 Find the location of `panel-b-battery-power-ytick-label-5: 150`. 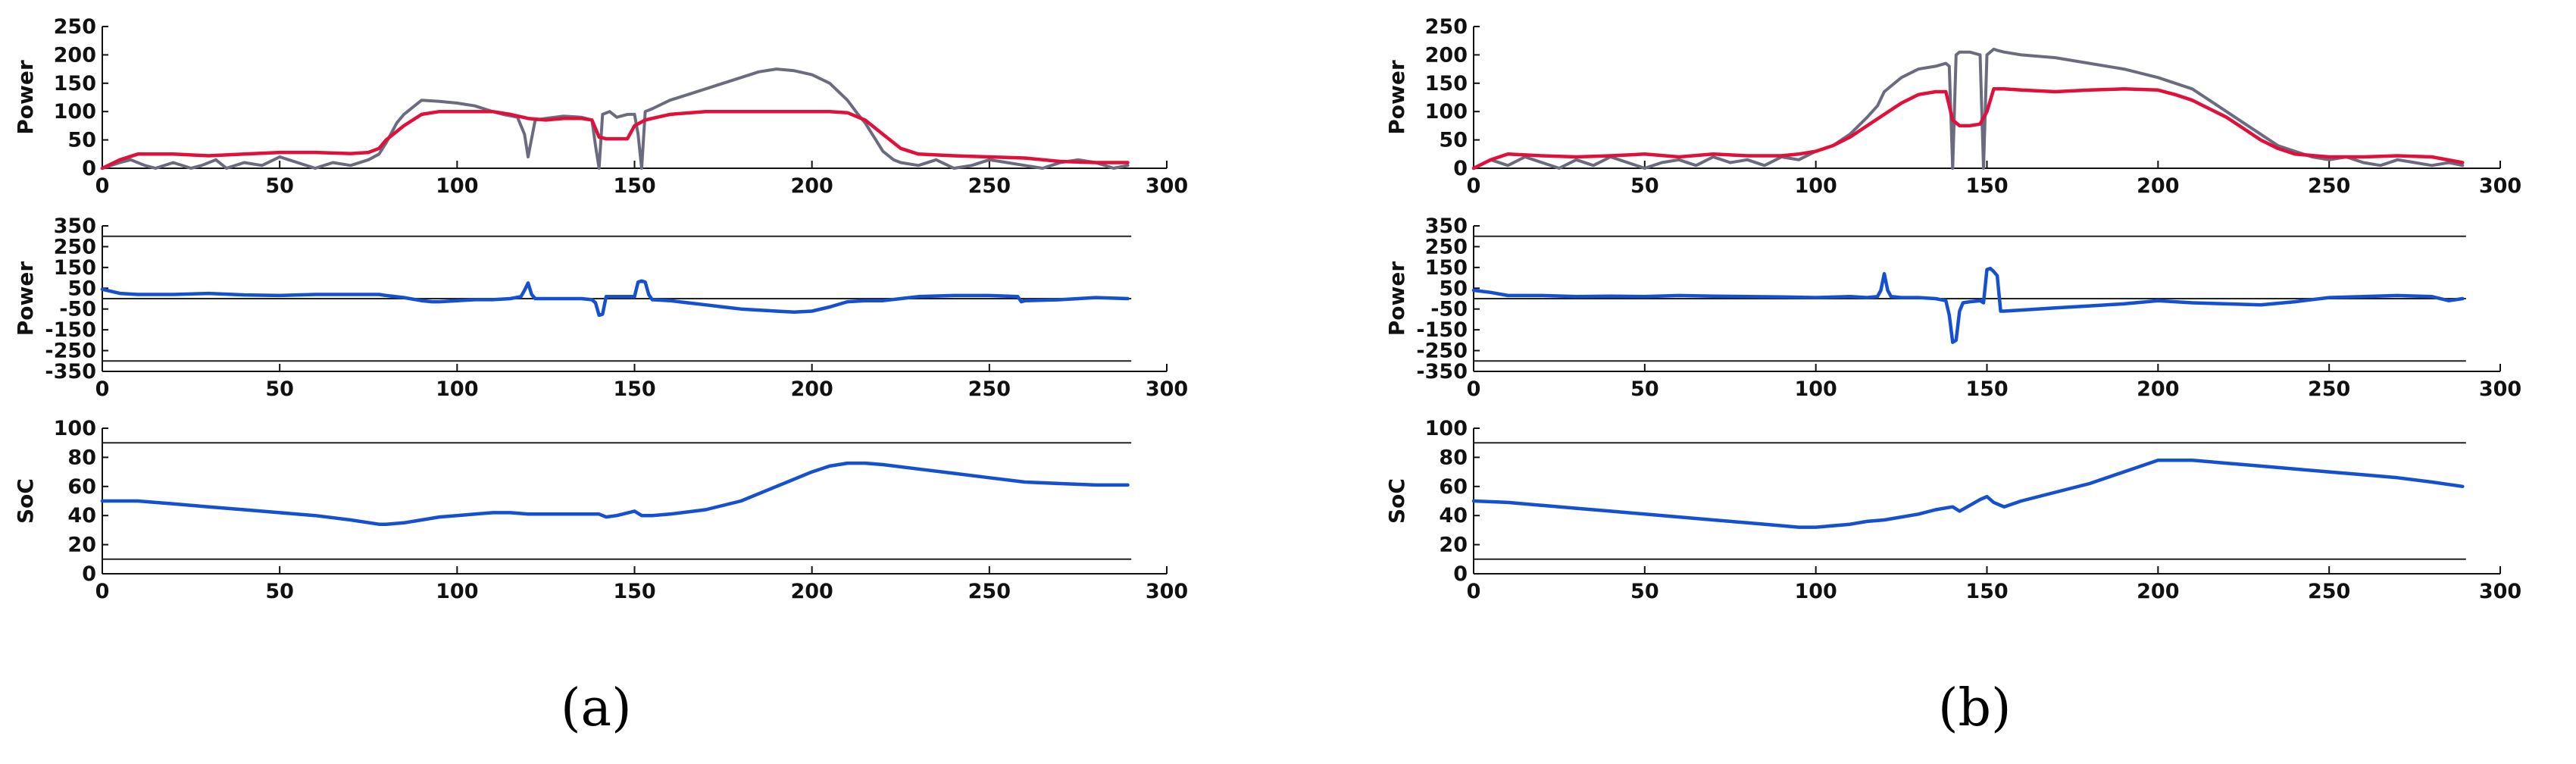

panel-b-battery-power-ytick-label-5: 150 is located at coordinates (1447, 268).